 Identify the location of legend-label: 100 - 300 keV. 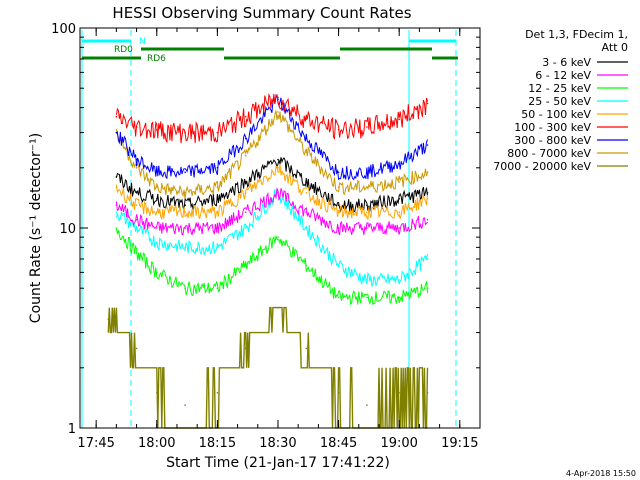
(552, 127).